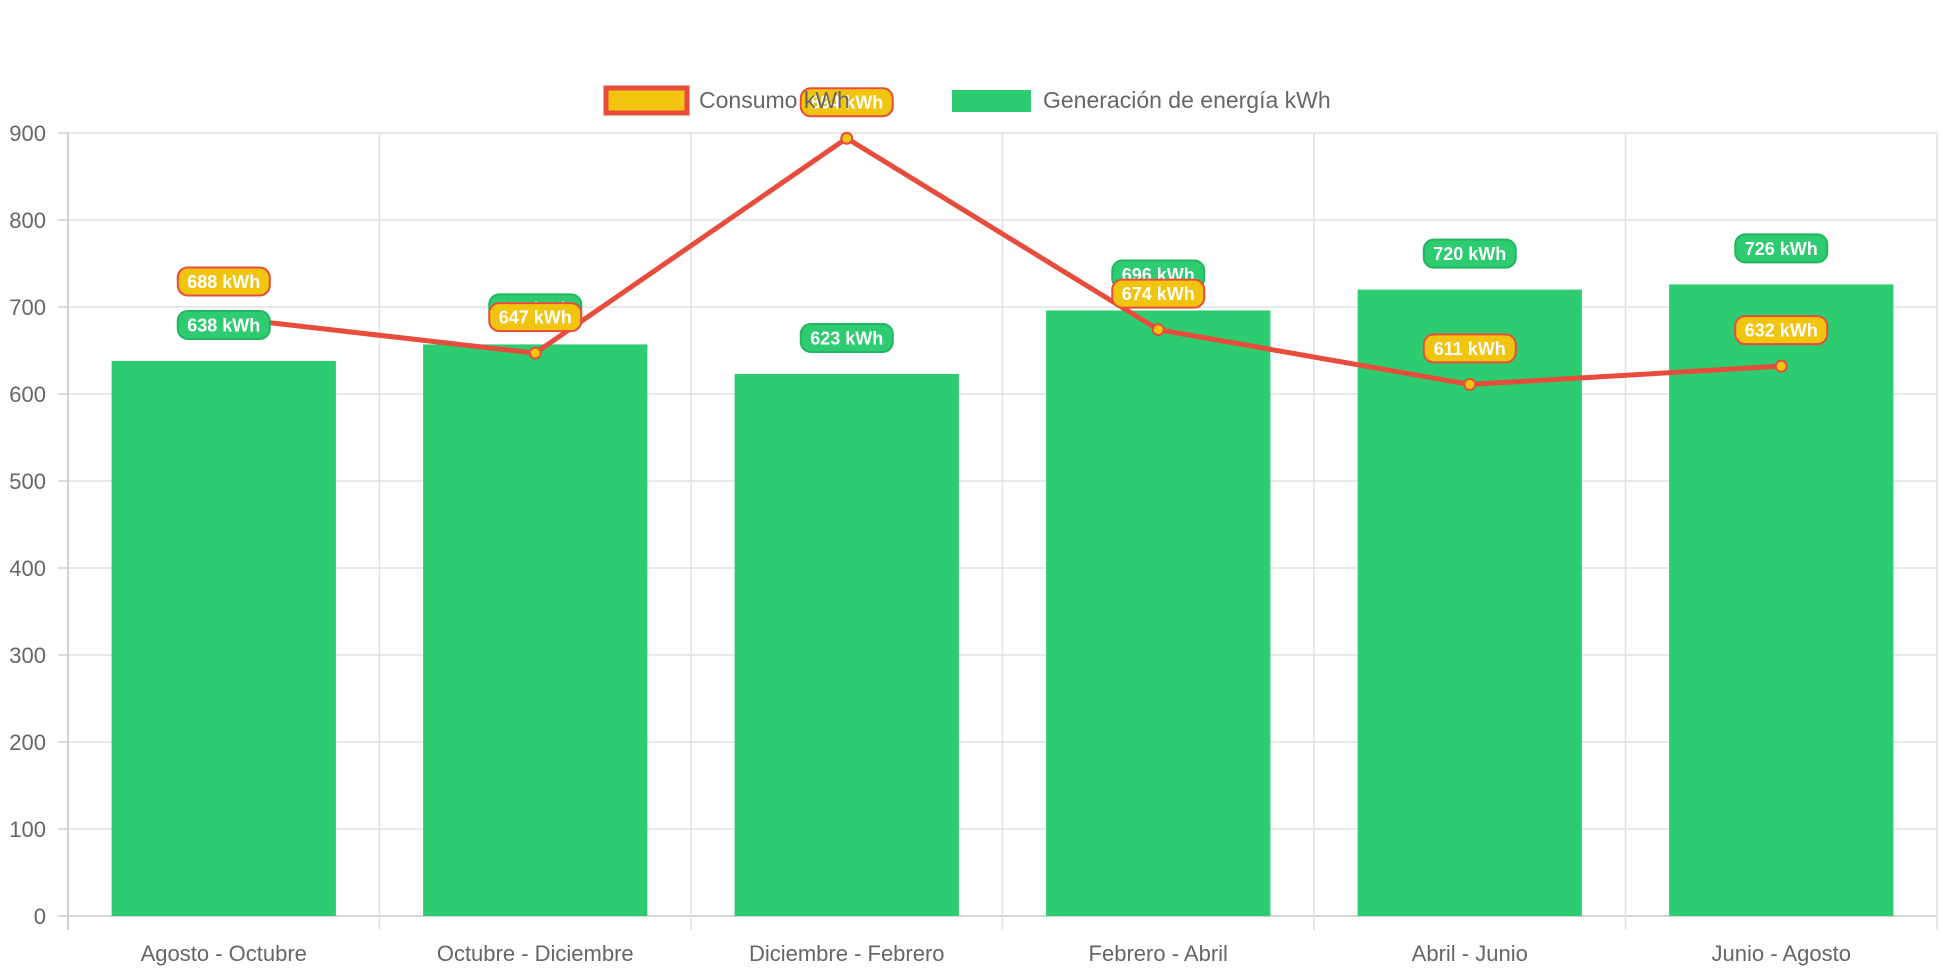 This screenshot has width=1942, height=975. What do you see at coordinates (1187, 100) in the screenshot?
I see `legend-label-generacion: Generación de energía kWh` at bounding box center [1187, 100].